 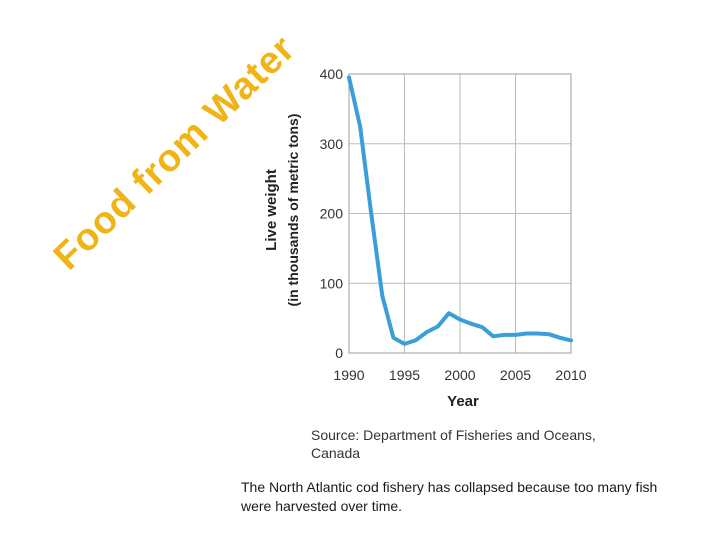 What do you see at coordinates (471, 324) in the screenshot?
I see `data-point-2001` at bounding box center [471, 324].